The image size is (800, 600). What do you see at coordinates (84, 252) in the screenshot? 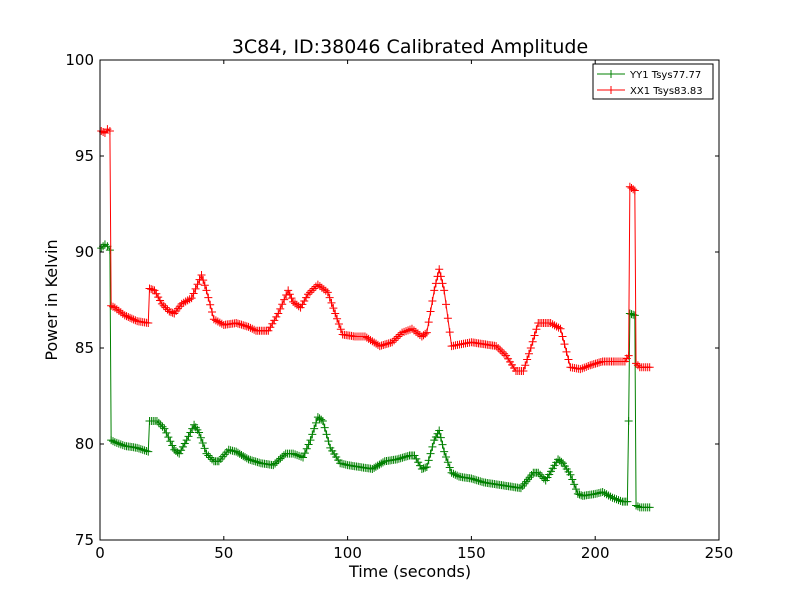
I see `y-tick-label: 90` at bounding box center [84, 252].